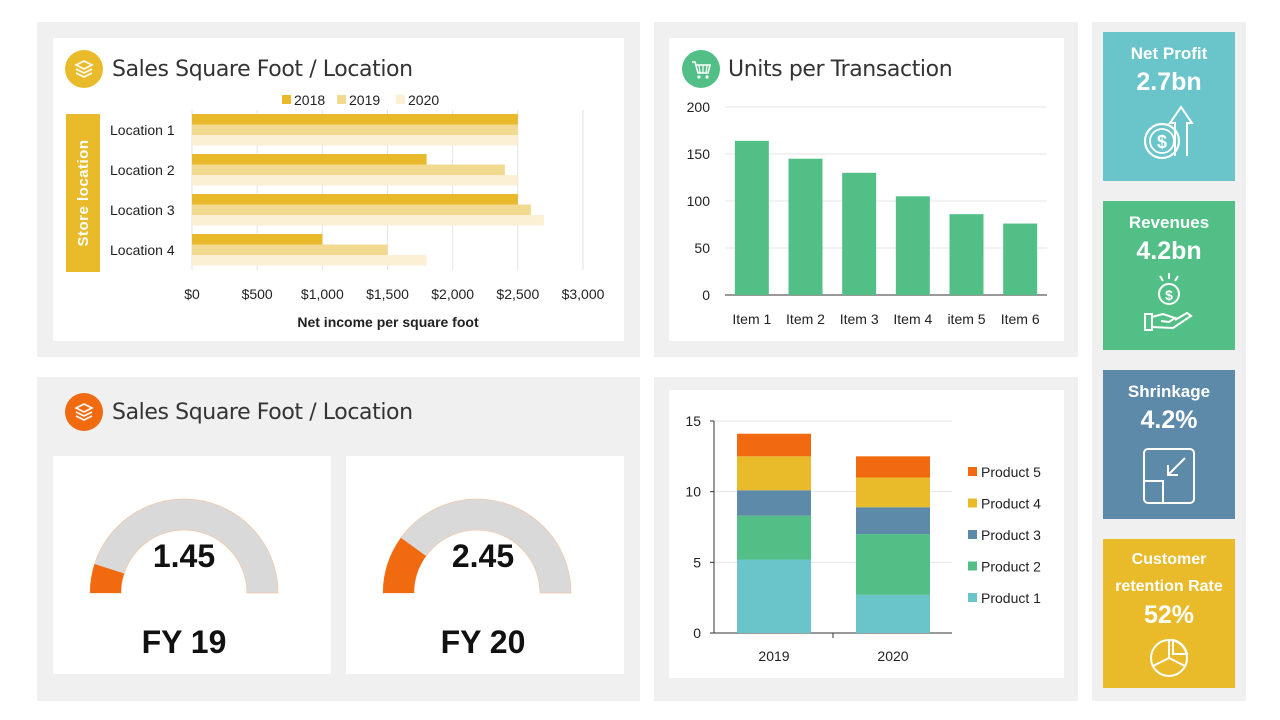 The height and width of the screenshot is (720, 1280). I want to click on x-tick-label: $2,500, so click(517, 294).